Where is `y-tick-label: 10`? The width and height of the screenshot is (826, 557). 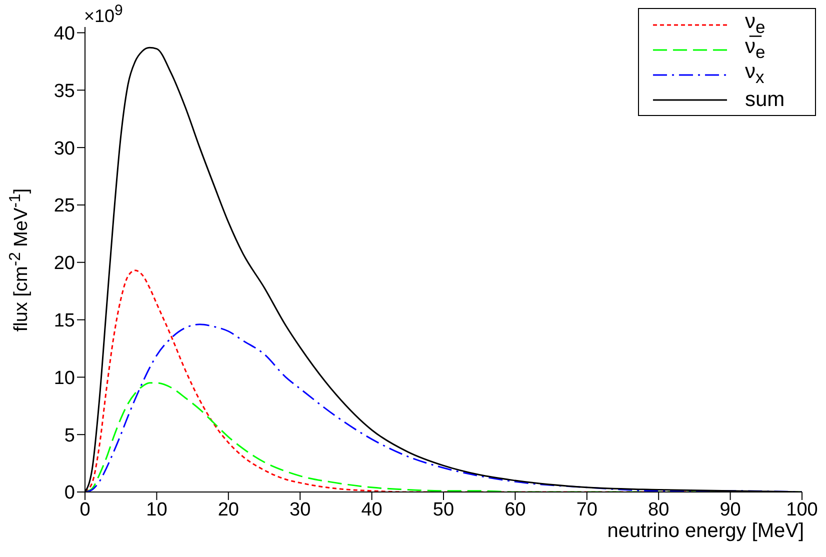
y-tick-label: 10 is located at coordinates (64, 378).